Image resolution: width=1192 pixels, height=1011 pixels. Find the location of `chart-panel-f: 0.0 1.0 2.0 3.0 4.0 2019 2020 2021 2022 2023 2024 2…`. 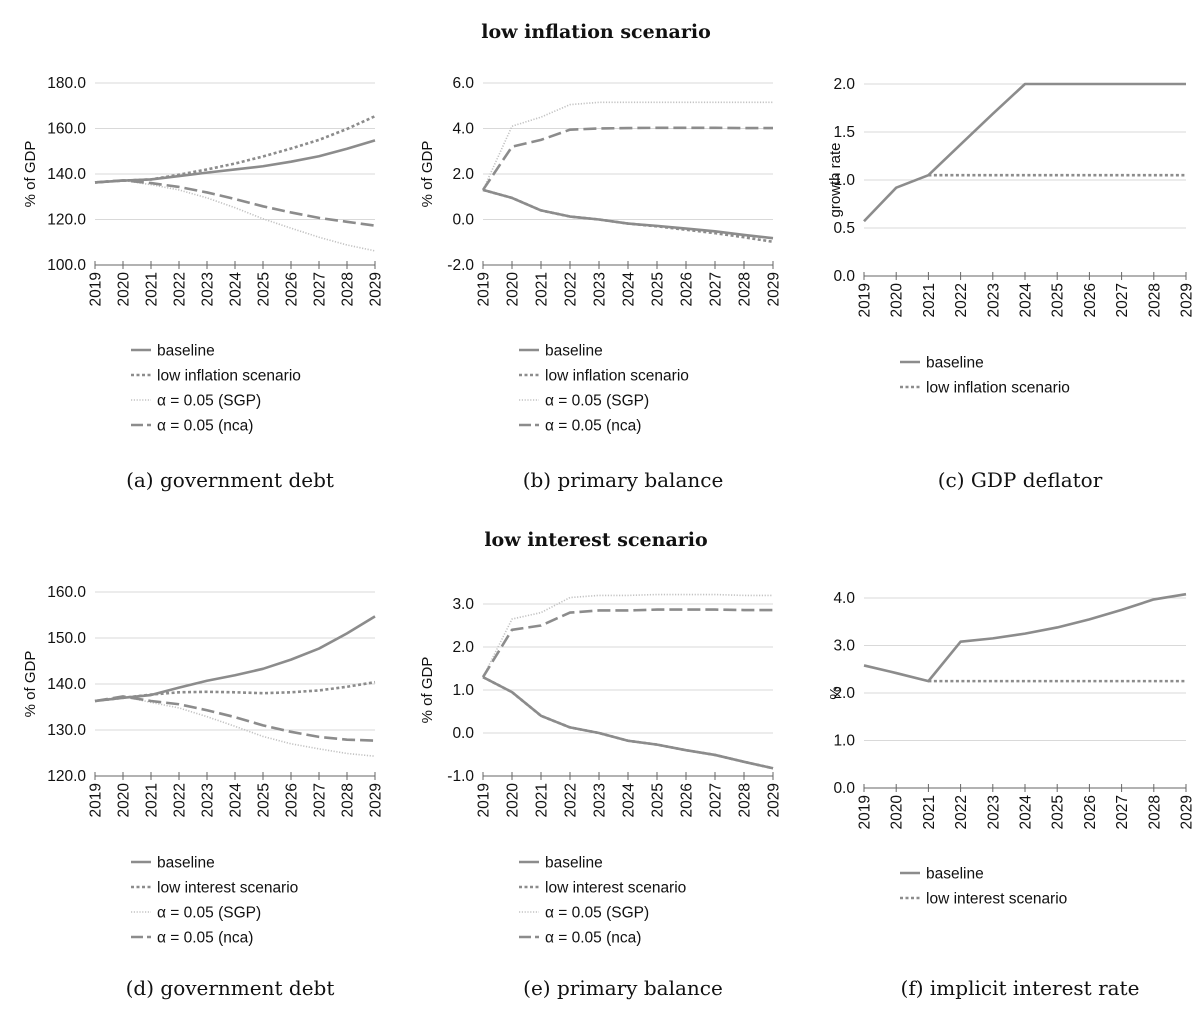

chart-panel-f: 0.0 1.0 2.0 3.0 4.0 2019 2020 2021 2022 2023 2024 2… is located at coordinates (1009, 795).